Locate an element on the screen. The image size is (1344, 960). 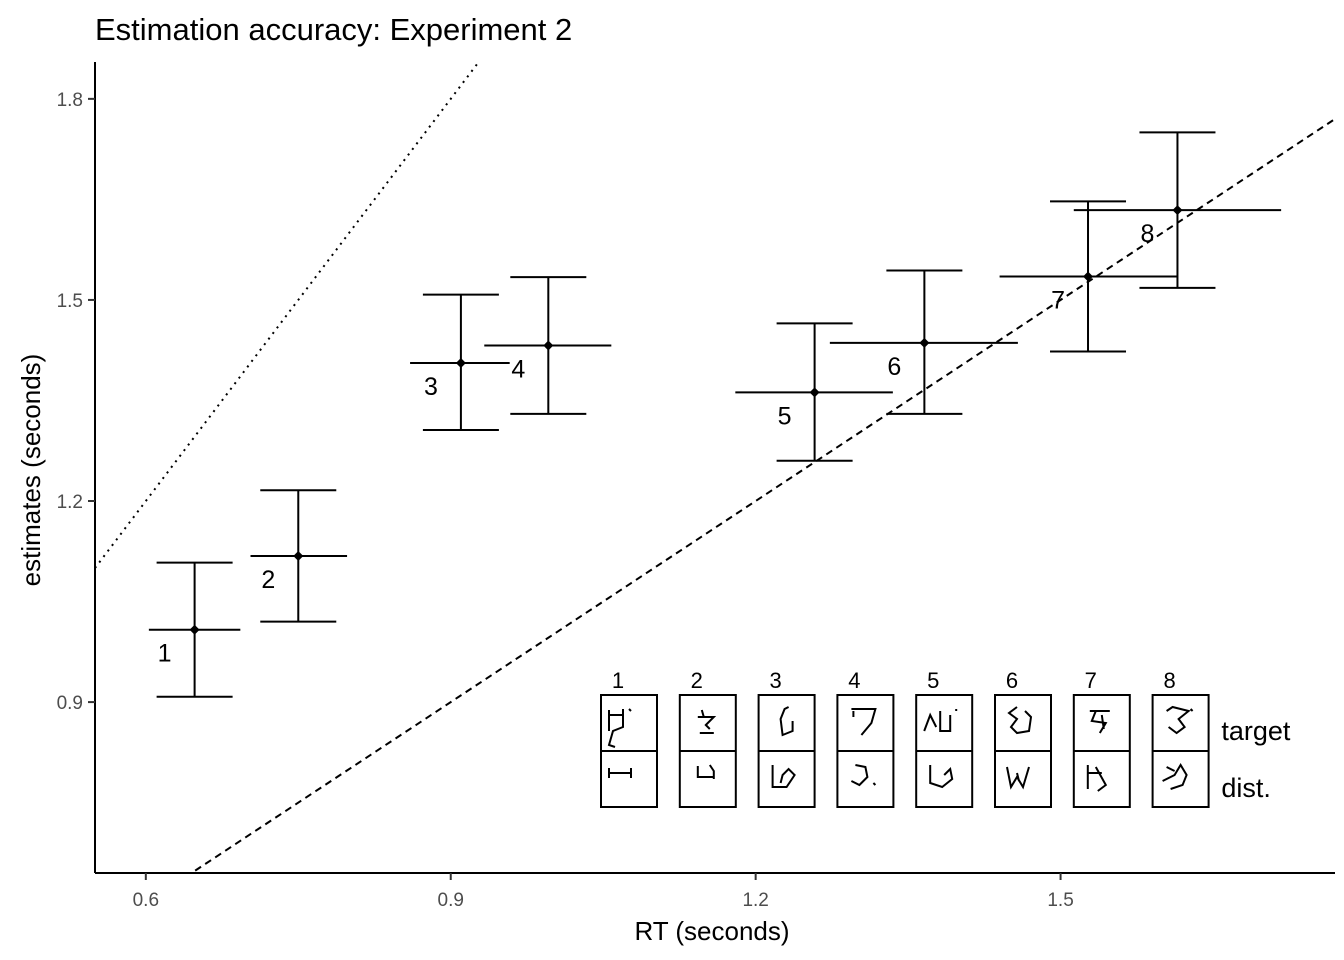
x-tick-label: 0.9 is located at coordinates (451, 900).